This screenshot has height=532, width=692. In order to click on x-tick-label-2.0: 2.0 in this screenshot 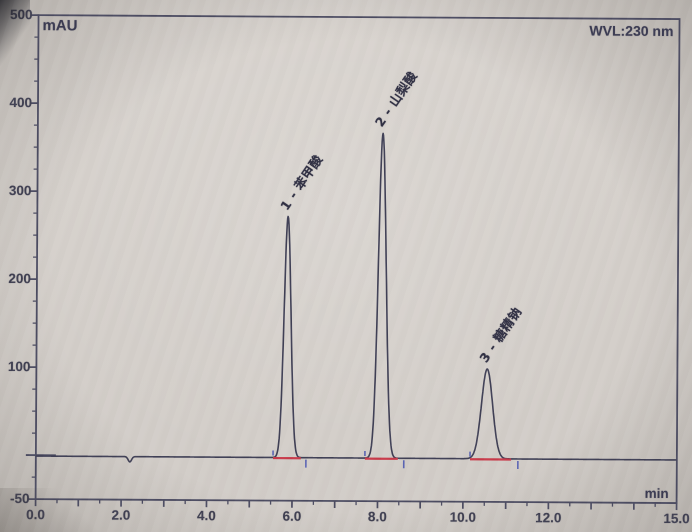, I will do `click(121, 515)`.